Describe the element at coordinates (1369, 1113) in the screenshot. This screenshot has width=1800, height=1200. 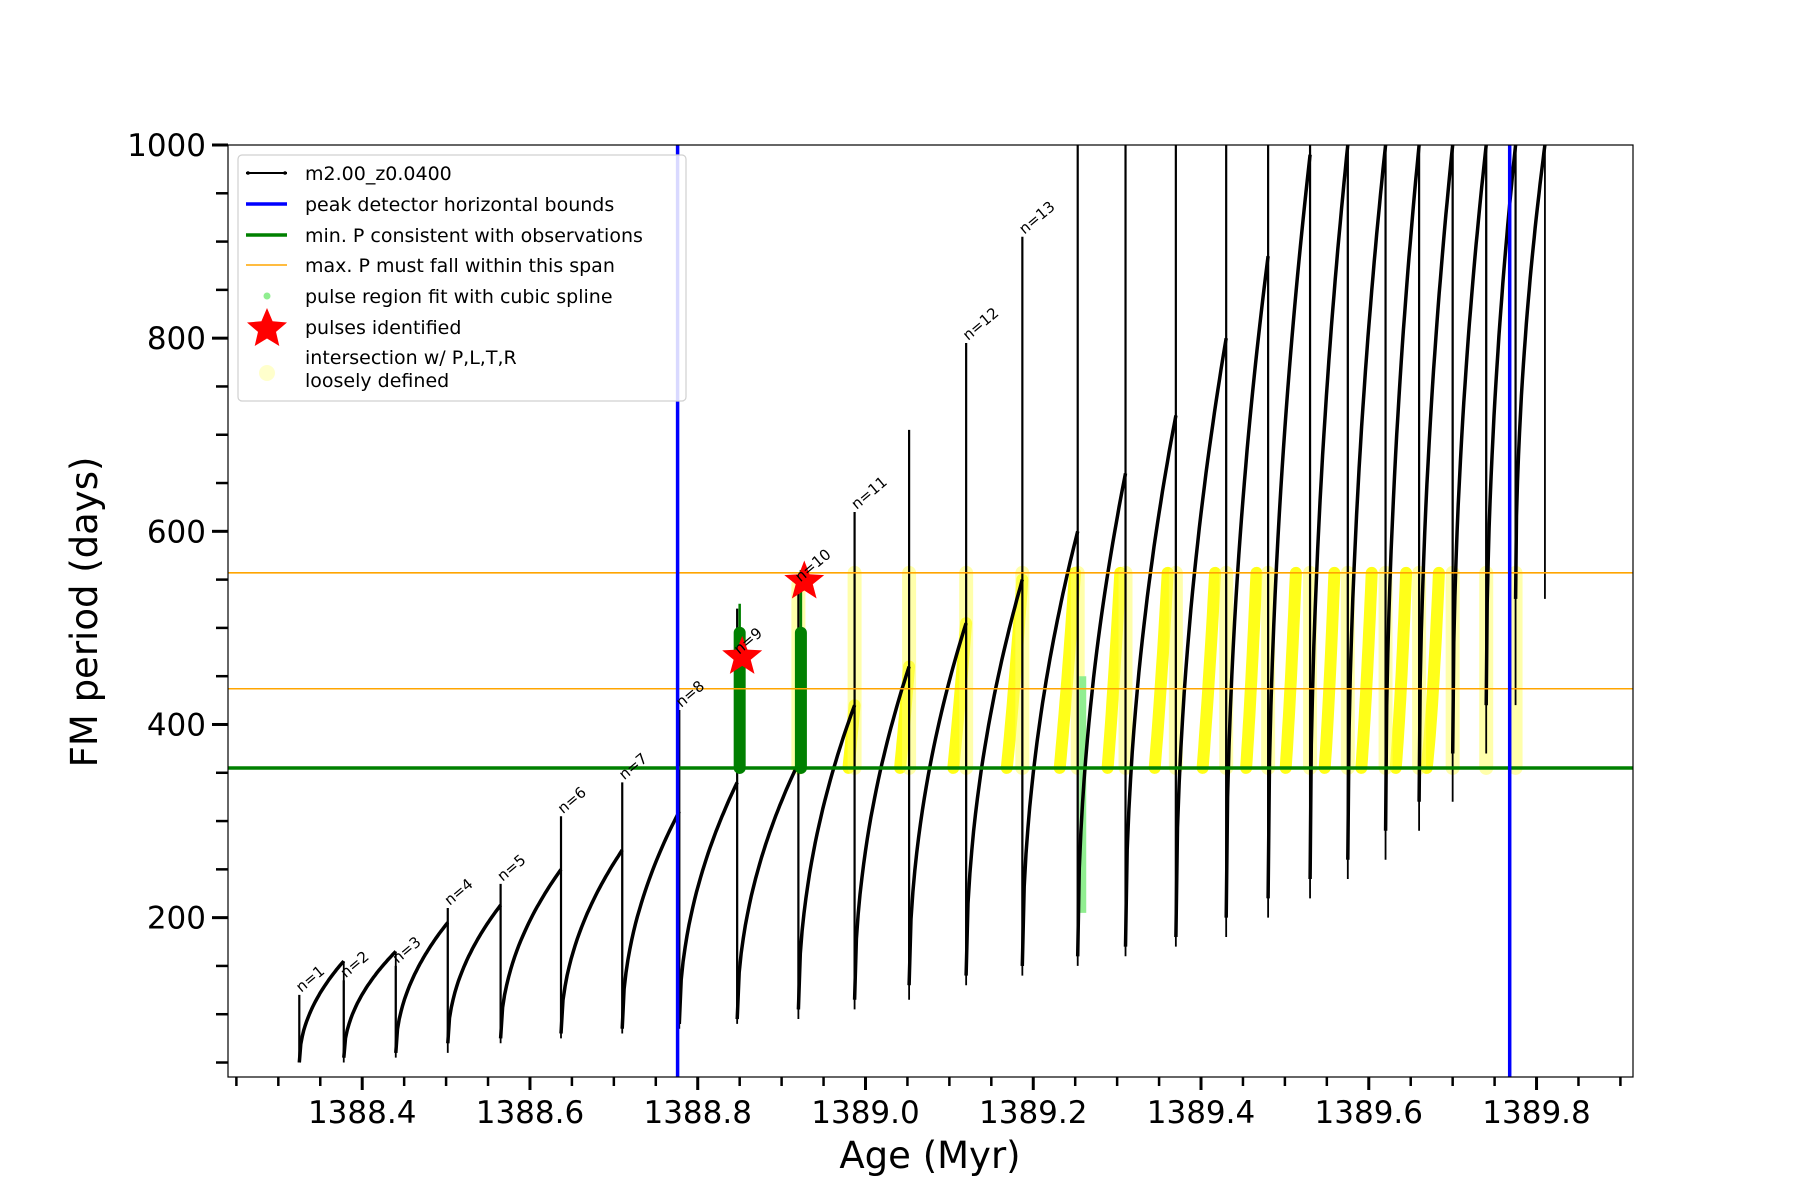
I see `x-tick-label-7: 1389.6` at that location.